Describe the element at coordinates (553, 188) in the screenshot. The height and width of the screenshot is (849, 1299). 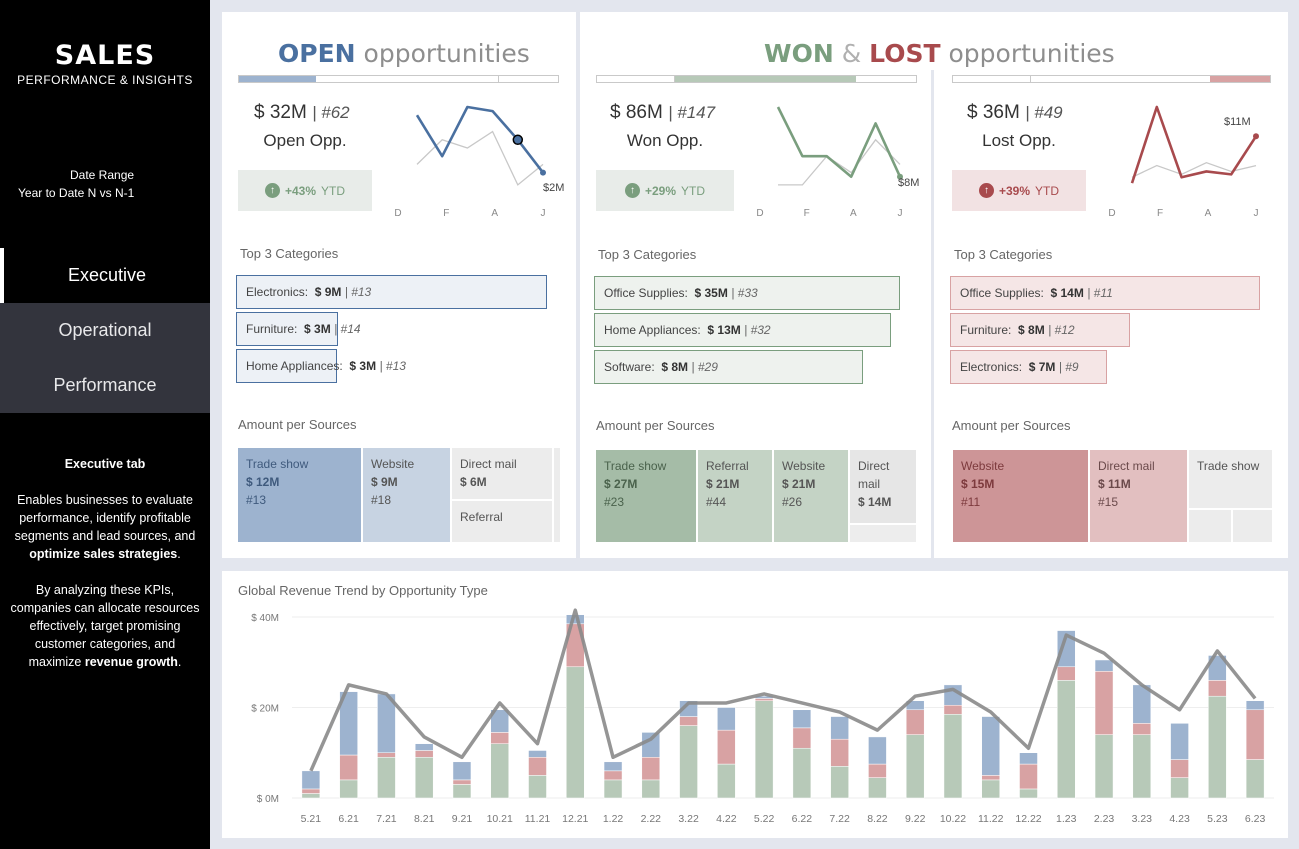
I see `sparkline-end-label: $2M` at that location.